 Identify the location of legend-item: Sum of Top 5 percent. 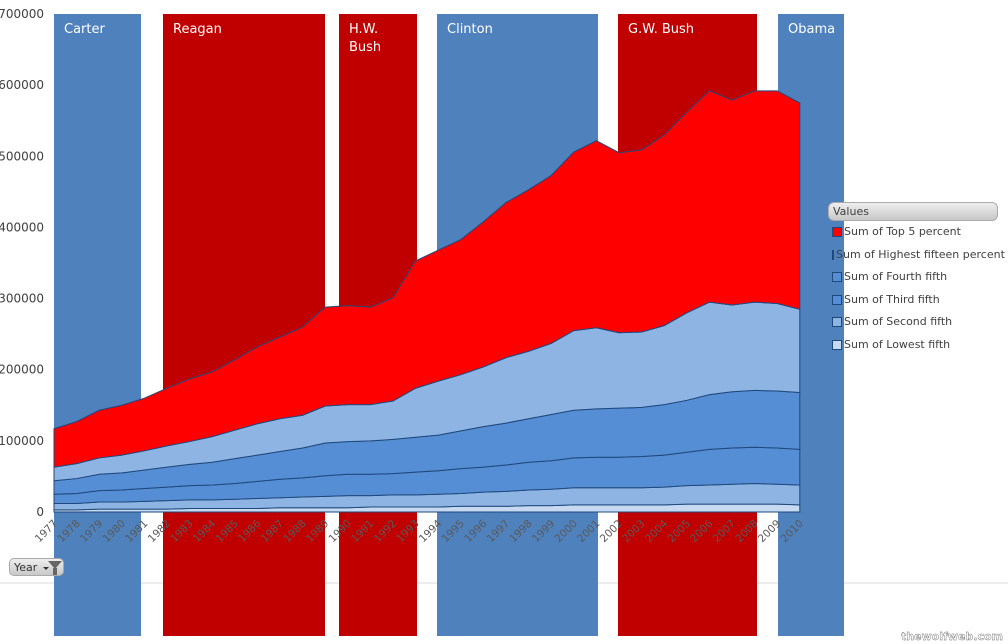
(914, 232).